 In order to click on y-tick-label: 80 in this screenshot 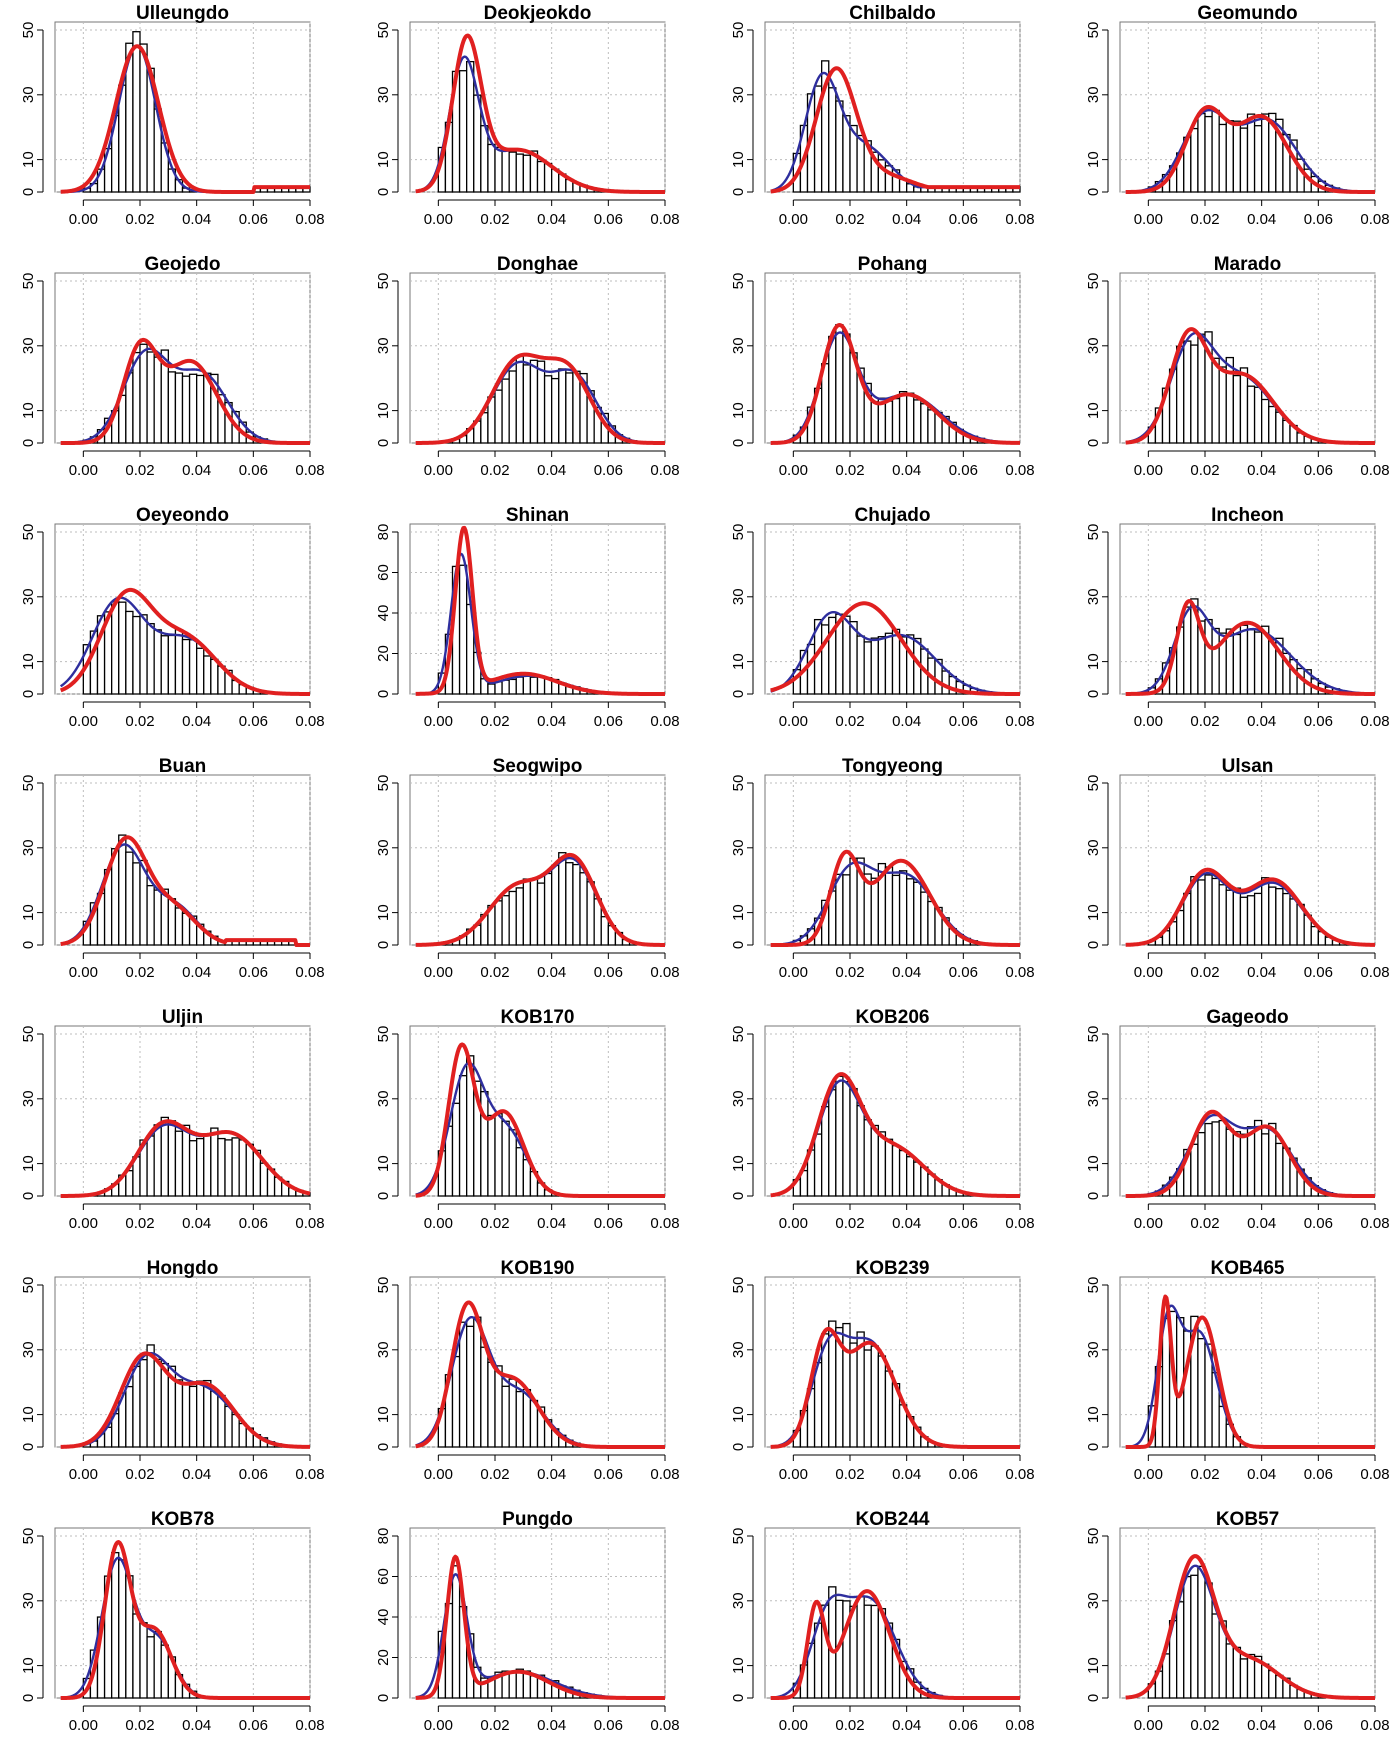, I will do `click(383, 532)`.